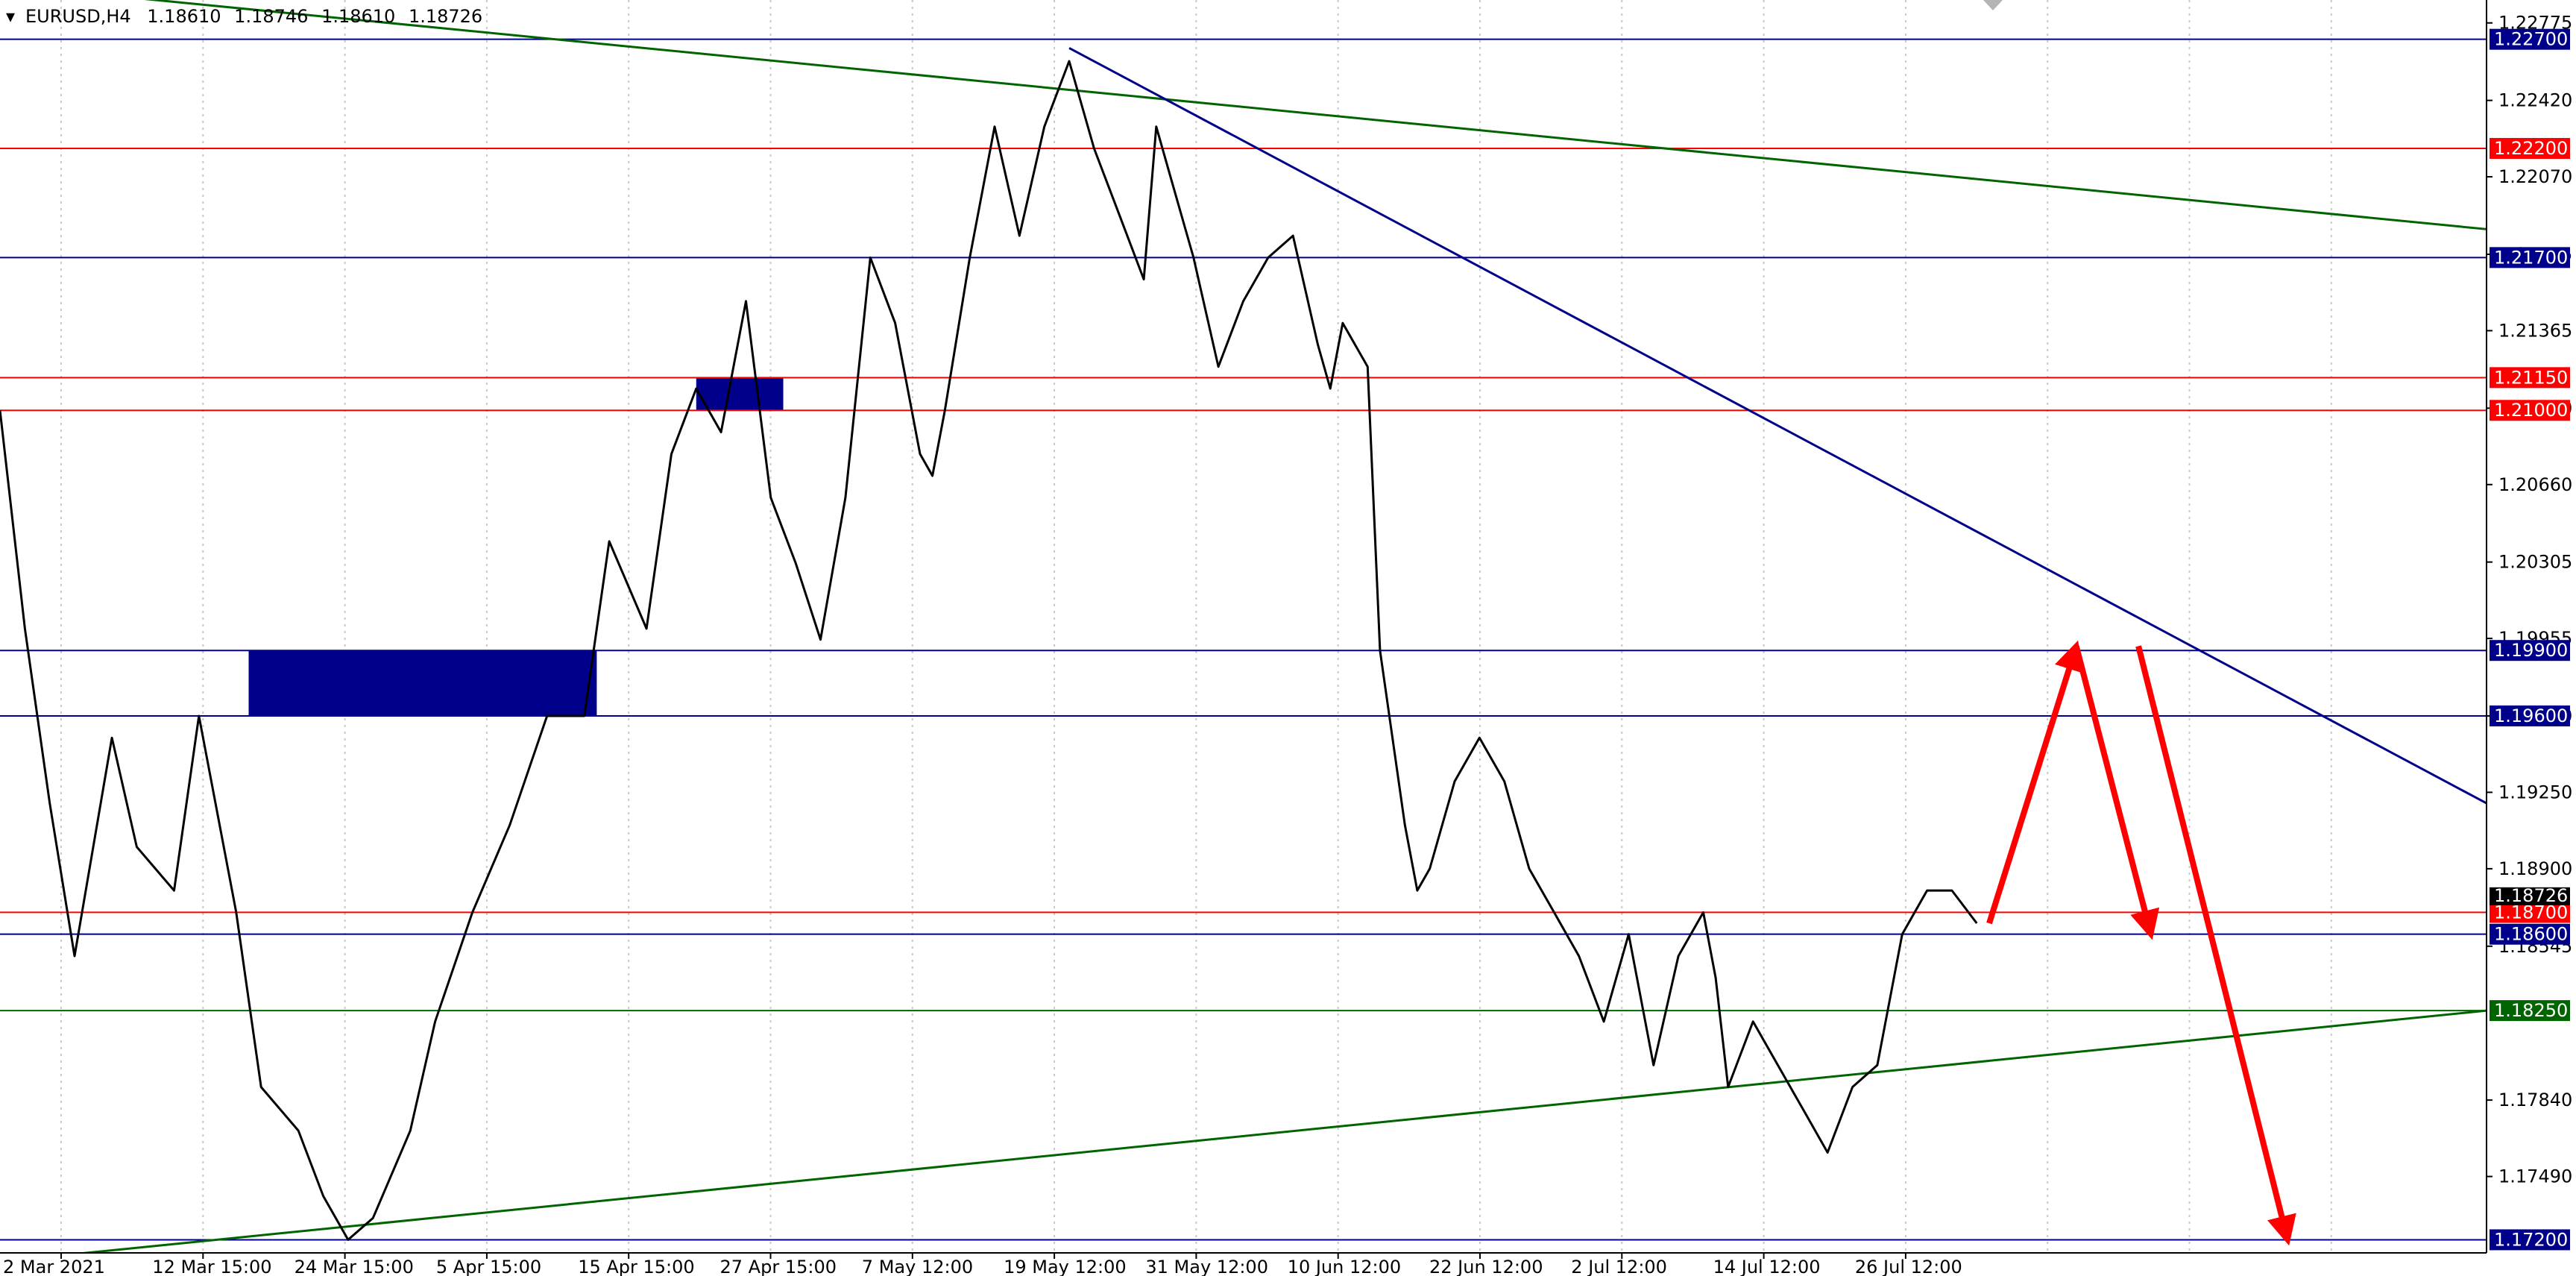 The image size is (2576, 1276). What do you see at coordinates (516, 546) in the screenshot?
I see `zones` at bounding box center [516, 546].